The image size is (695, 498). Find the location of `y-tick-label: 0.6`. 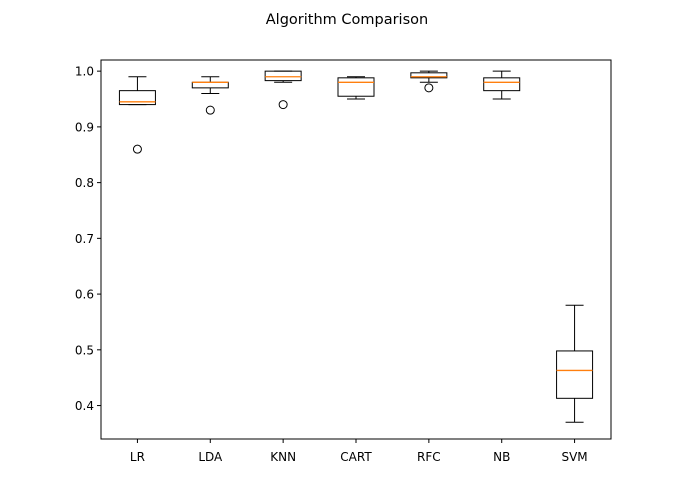

y-tick-label: 0.6 is located at coordinates (84, 295).